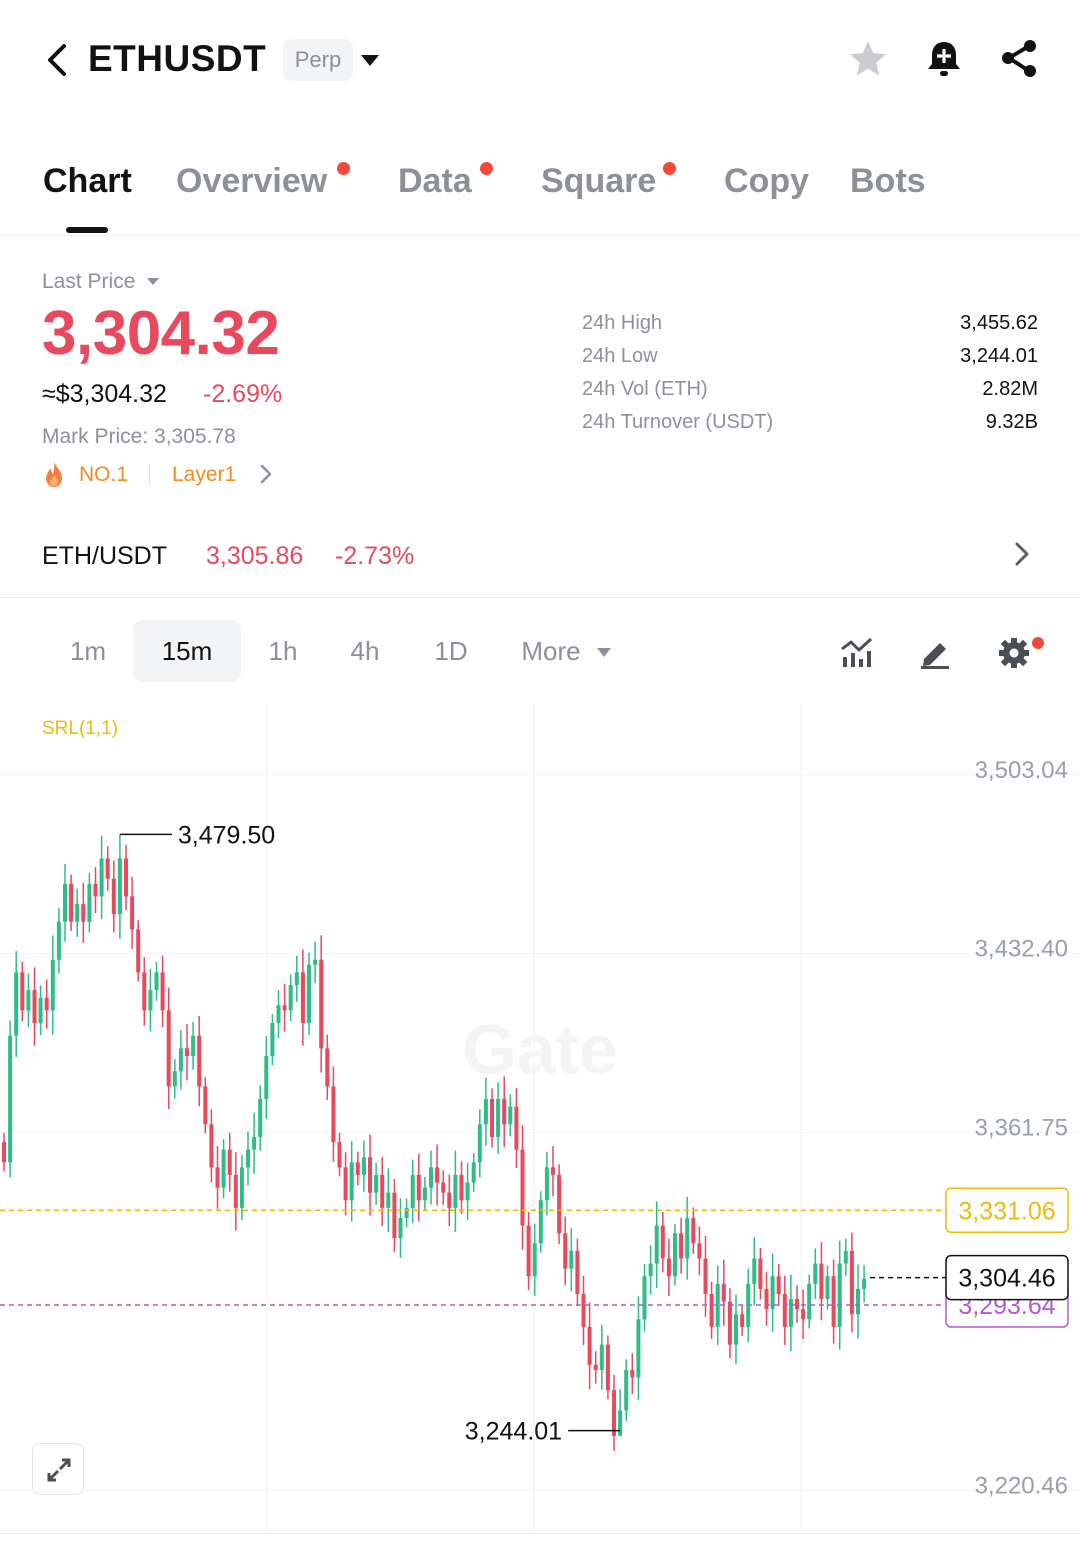 The image size is (1080, 1542). What do you see at coordinates (540, 559) in the screenshot?
I see `spot-pair-row: ETH/USDT 3,305.86 -2.73%` at bounding box center [540, 559].